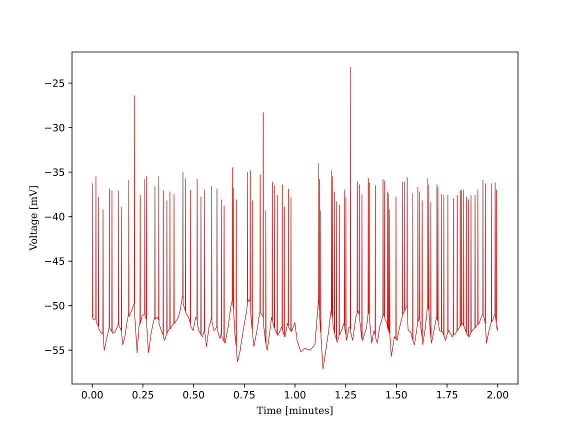 This screenshot has height=432, width=576. What do you see at coordinates (34, 218) in the screenshot?
I see `y-axis-title: Voltage [mV]` at bounding box center [34, 218].